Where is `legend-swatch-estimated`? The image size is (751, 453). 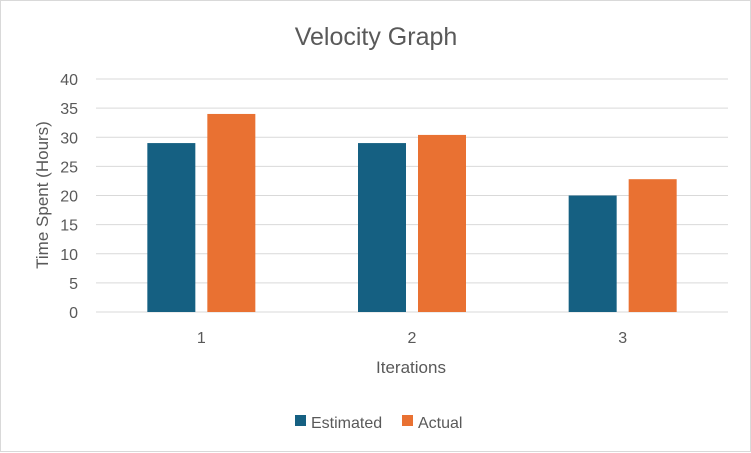 legend-swatch-estimated is located at coordinates (300, 420).